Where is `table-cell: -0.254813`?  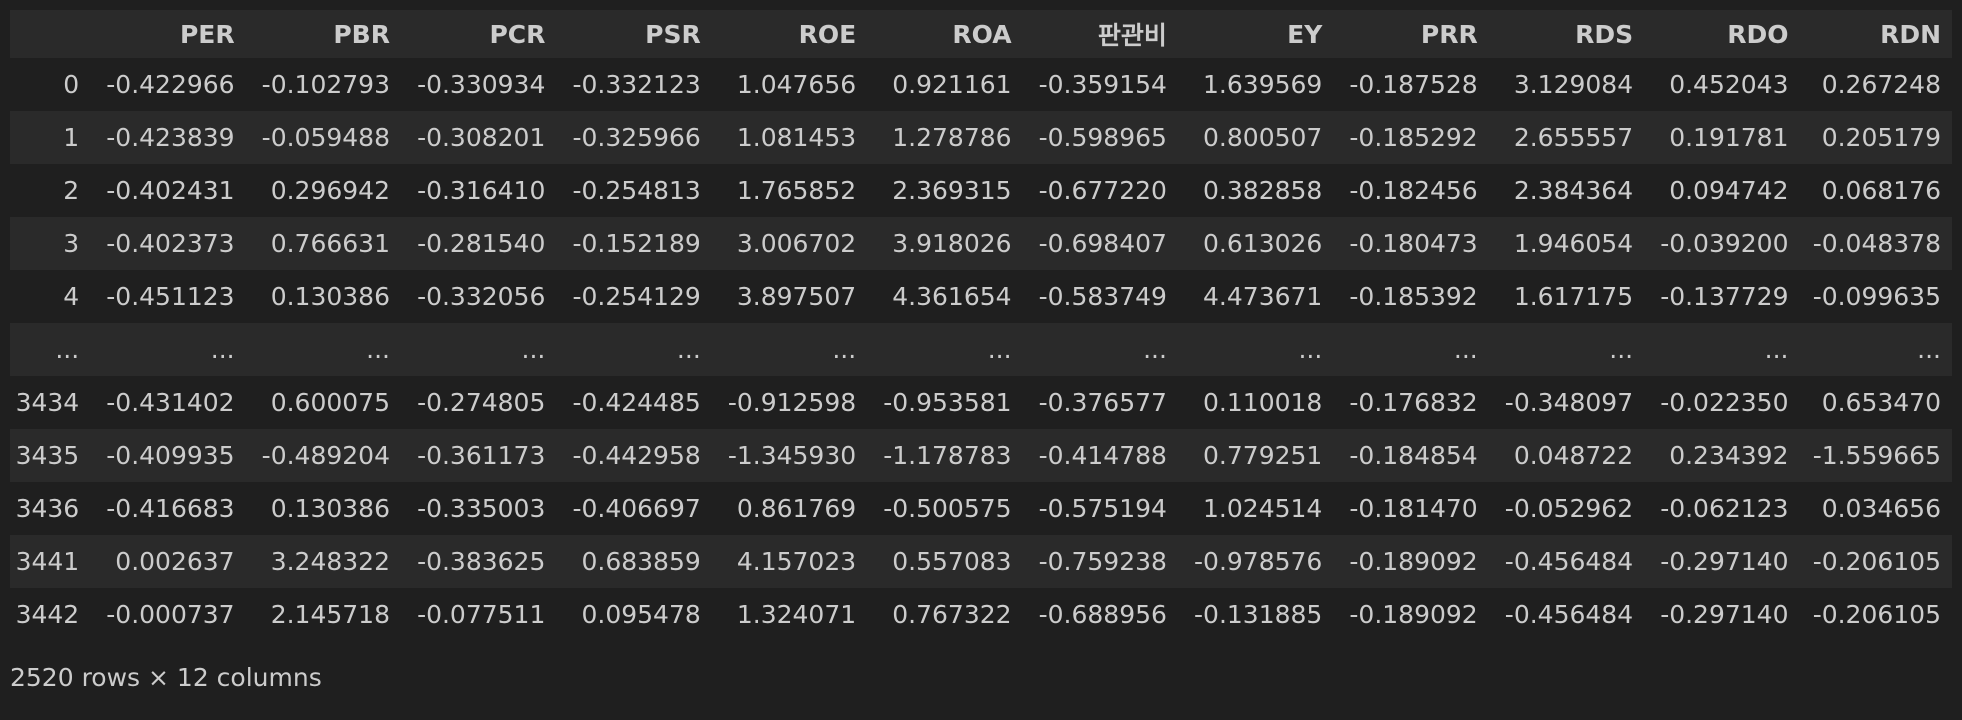
table-cell: -0.254813 is located at coordinates (636, 190).